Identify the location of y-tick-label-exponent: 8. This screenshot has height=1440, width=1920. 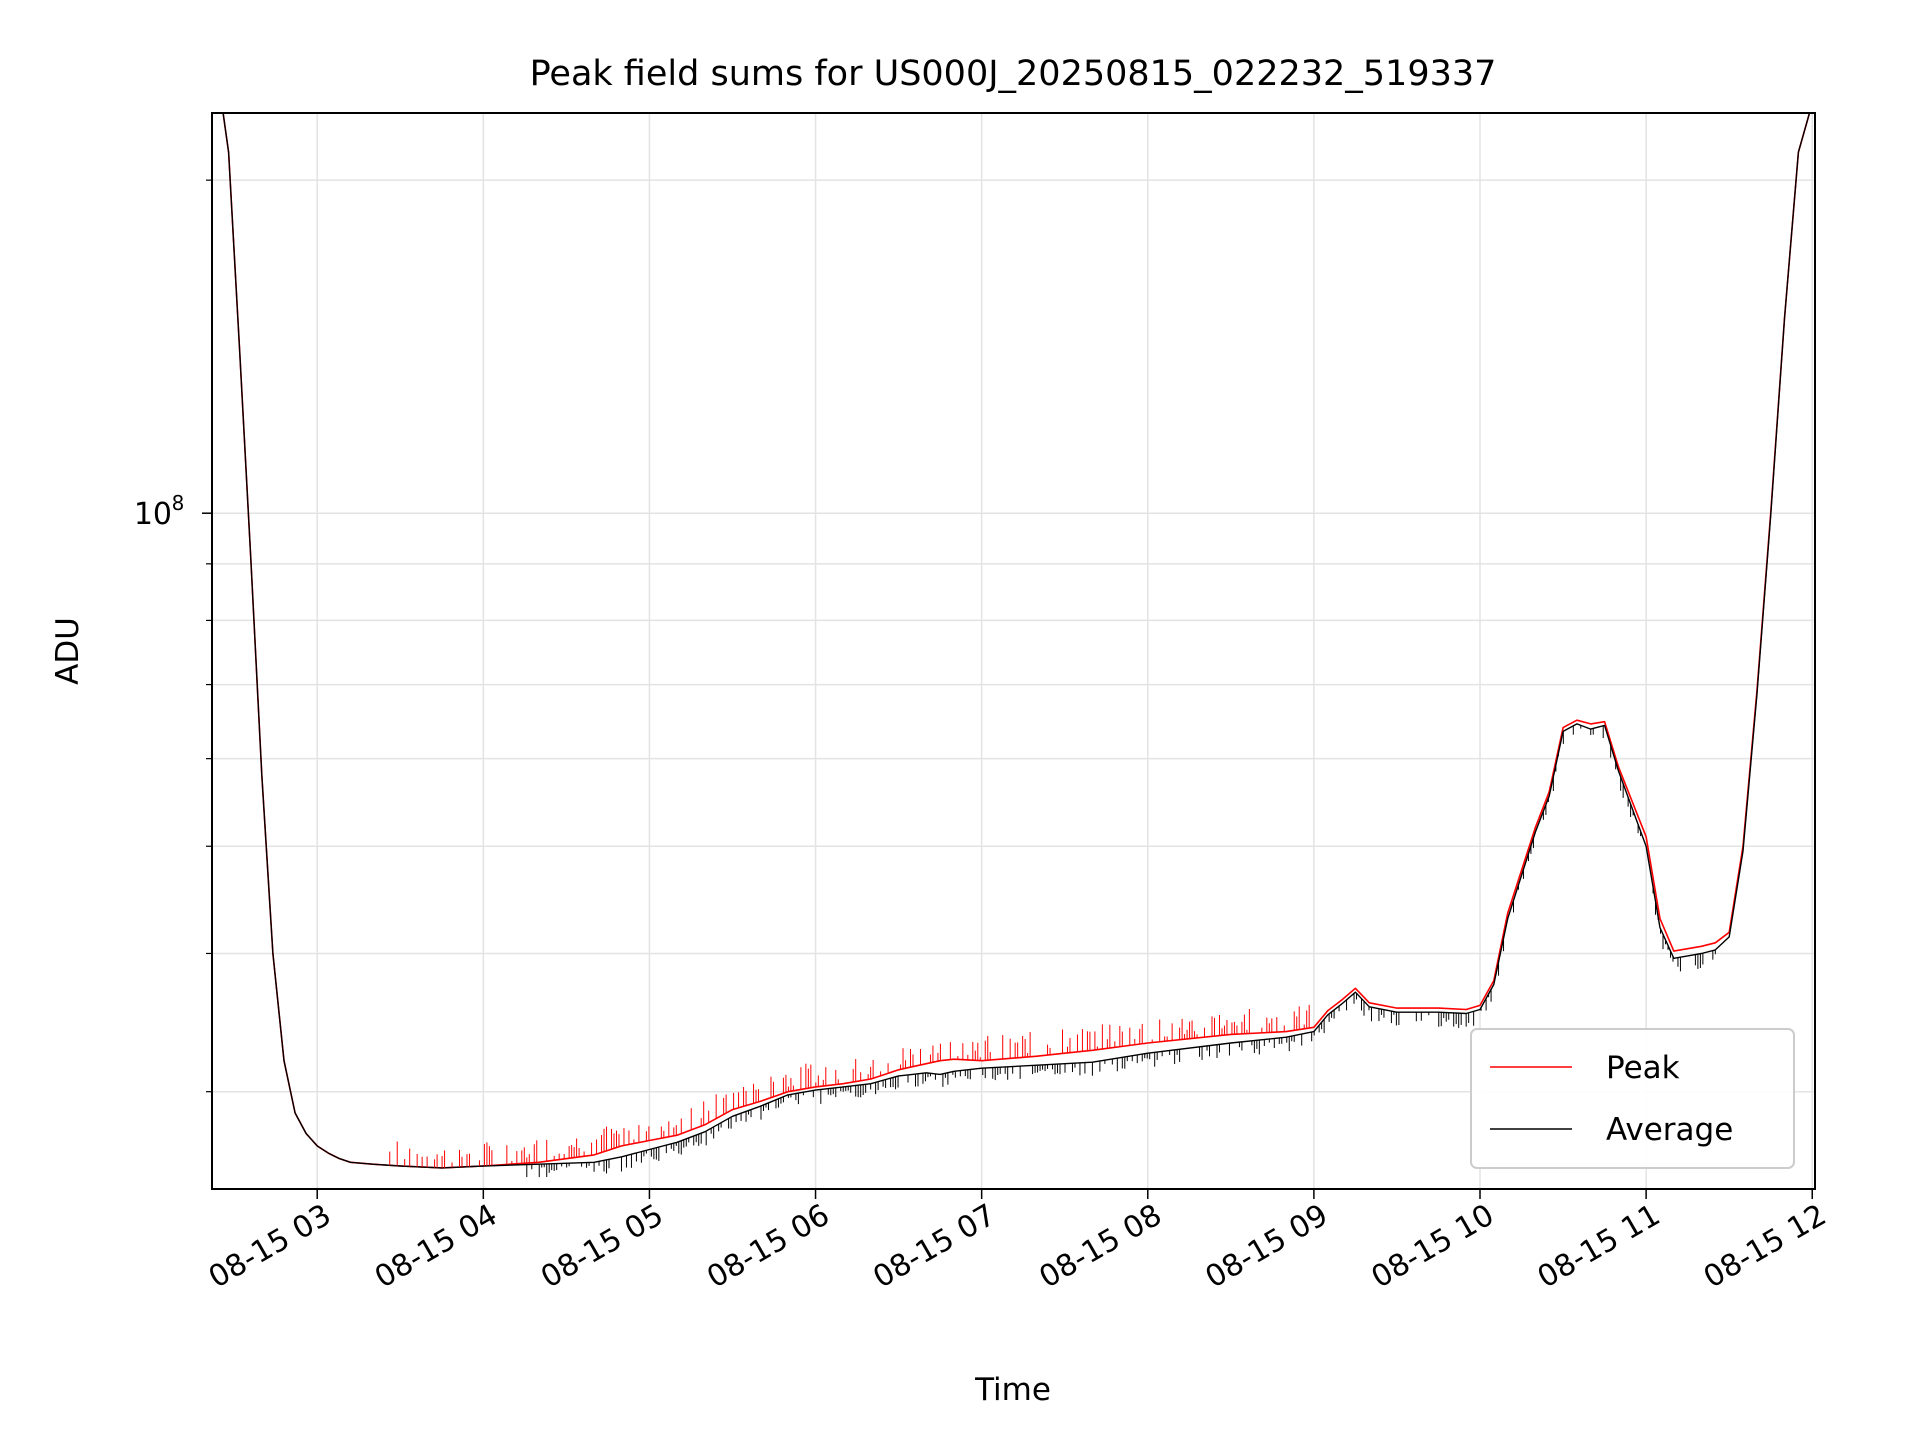
(178, 503).